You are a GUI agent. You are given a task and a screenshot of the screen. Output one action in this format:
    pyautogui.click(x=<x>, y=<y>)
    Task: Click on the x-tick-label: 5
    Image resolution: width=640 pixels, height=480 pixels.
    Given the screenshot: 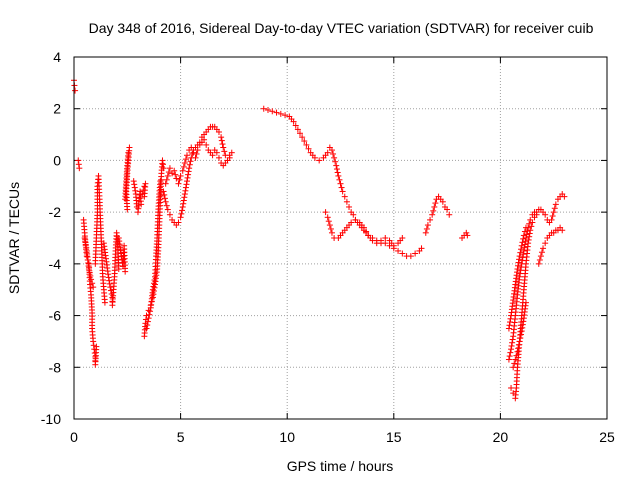 What is the action you would take?
    pyautogui.click(x=181, y=437)
    